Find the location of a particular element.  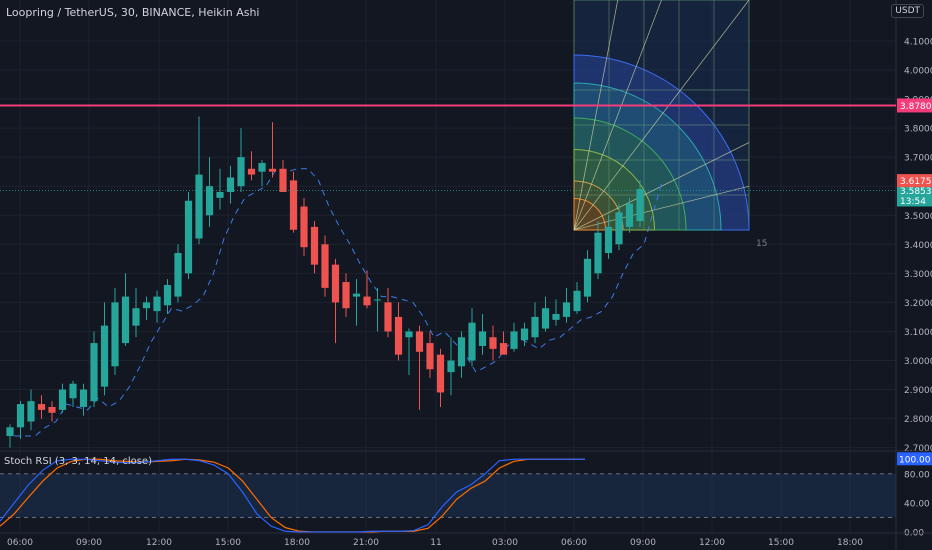

time-tick-label: 18:00 is located at coordinates (850, 543).